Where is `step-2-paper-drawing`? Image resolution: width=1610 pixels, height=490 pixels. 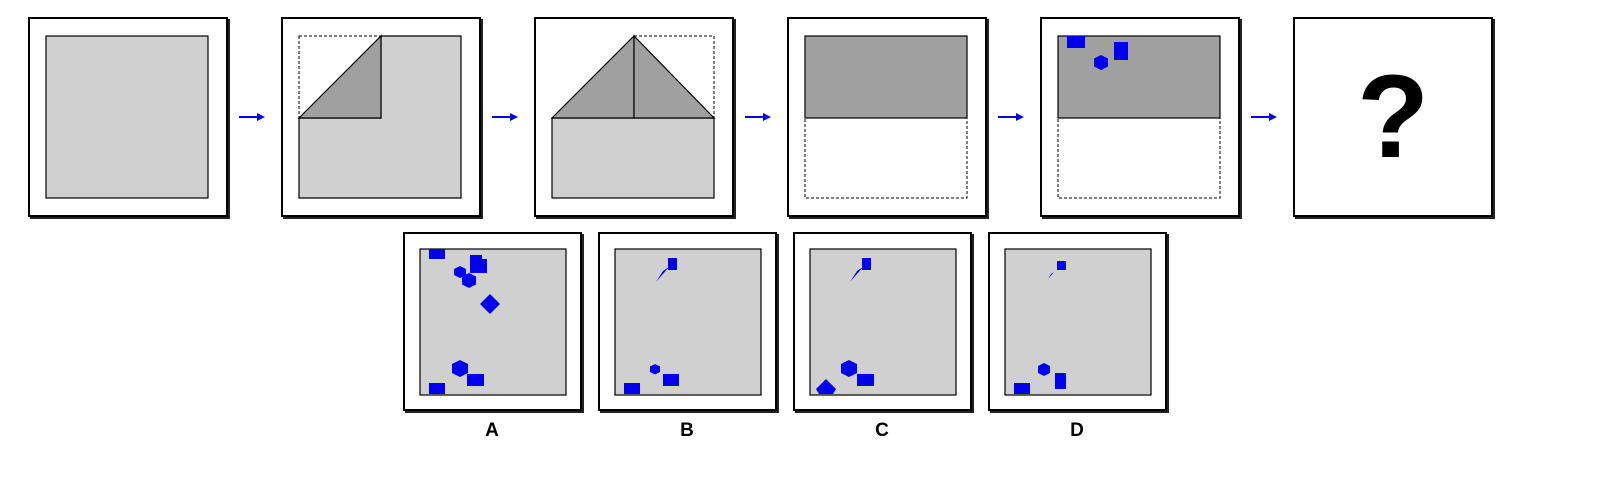
step-2-paper-drawing is located at coordinates (379, 116).